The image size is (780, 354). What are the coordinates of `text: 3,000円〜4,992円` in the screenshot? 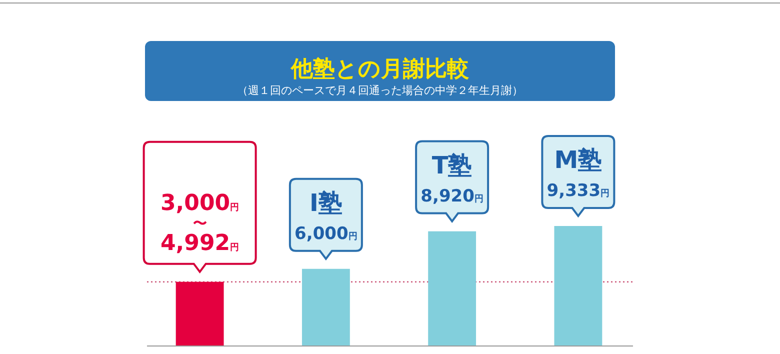 It's located at (200, 223).